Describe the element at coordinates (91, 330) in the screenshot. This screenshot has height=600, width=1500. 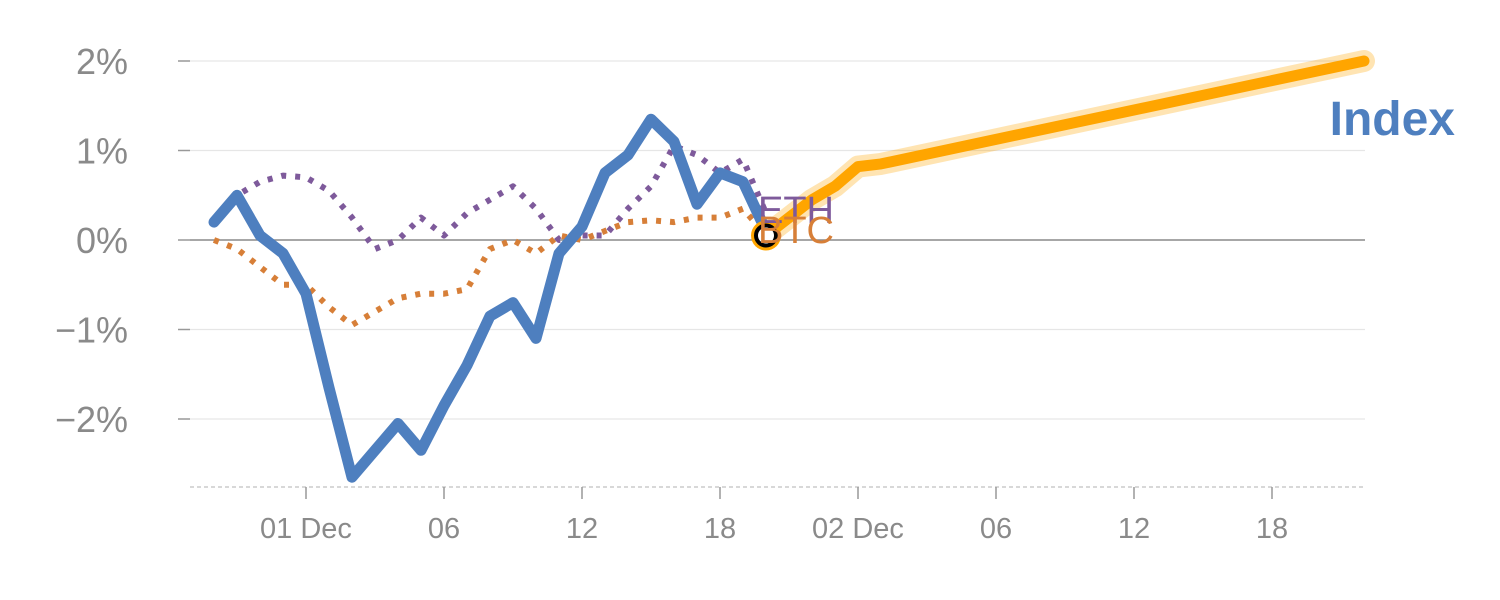
I see `y-tick-label: −1%` at that location.